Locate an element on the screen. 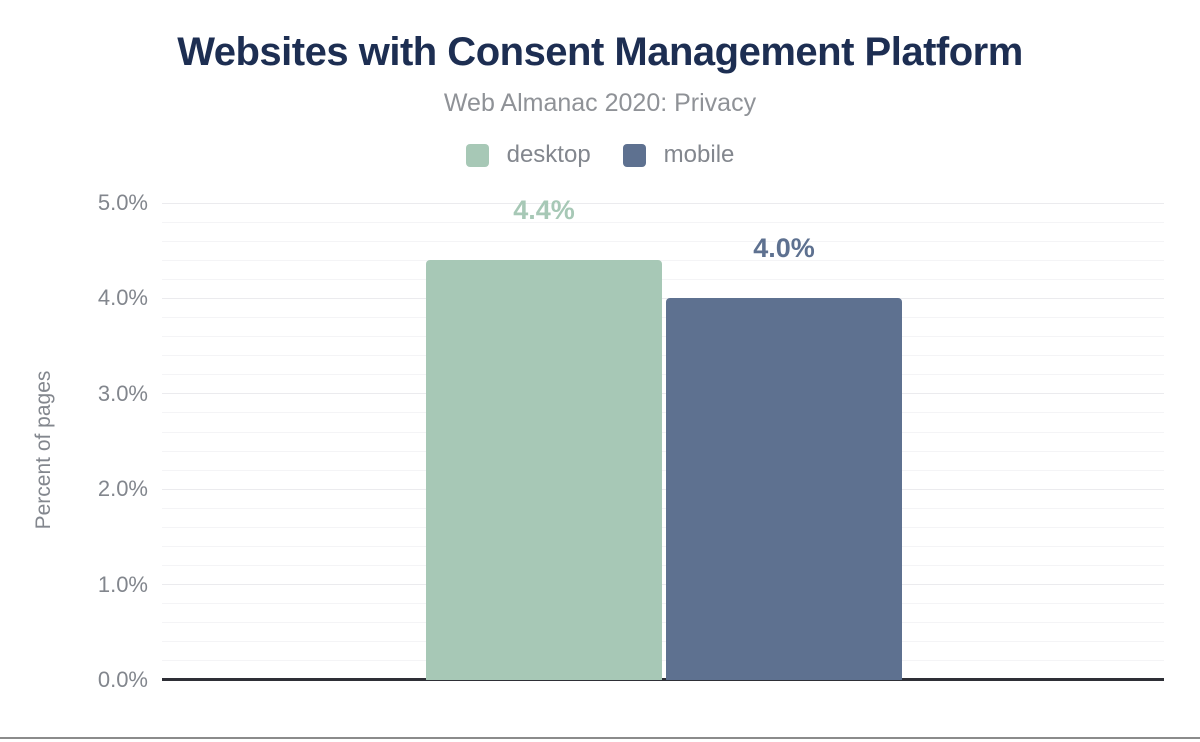 Image resolution: width=1200 pixels, height=742 pixels. legend-item-desktop: desktop is located at coordinates (528, 155).